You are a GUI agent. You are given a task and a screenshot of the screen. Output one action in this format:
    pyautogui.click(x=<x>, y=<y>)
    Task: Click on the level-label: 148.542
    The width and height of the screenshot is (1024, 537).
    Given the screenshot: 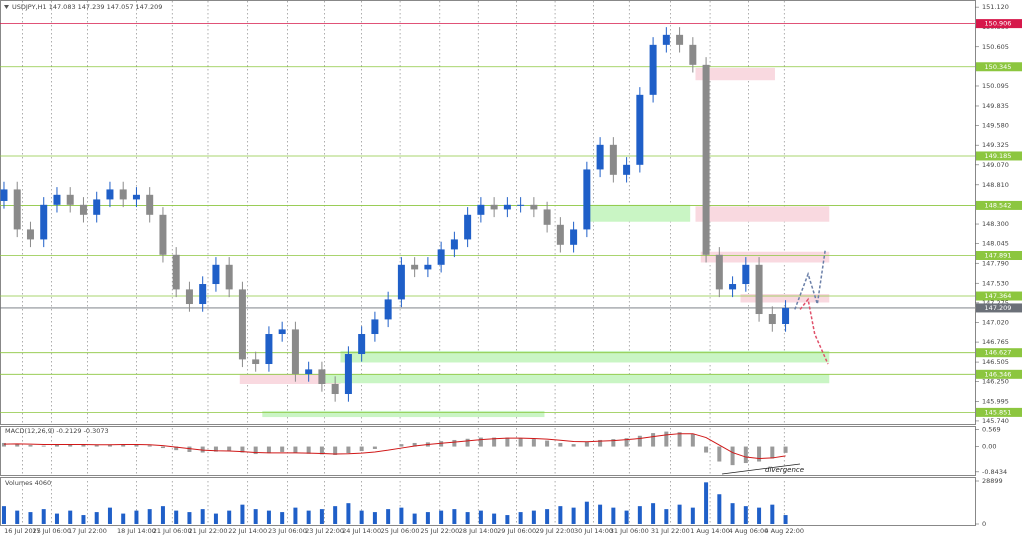 What is the action you would take?
    pyautogui.click(x=998, y=205)
    